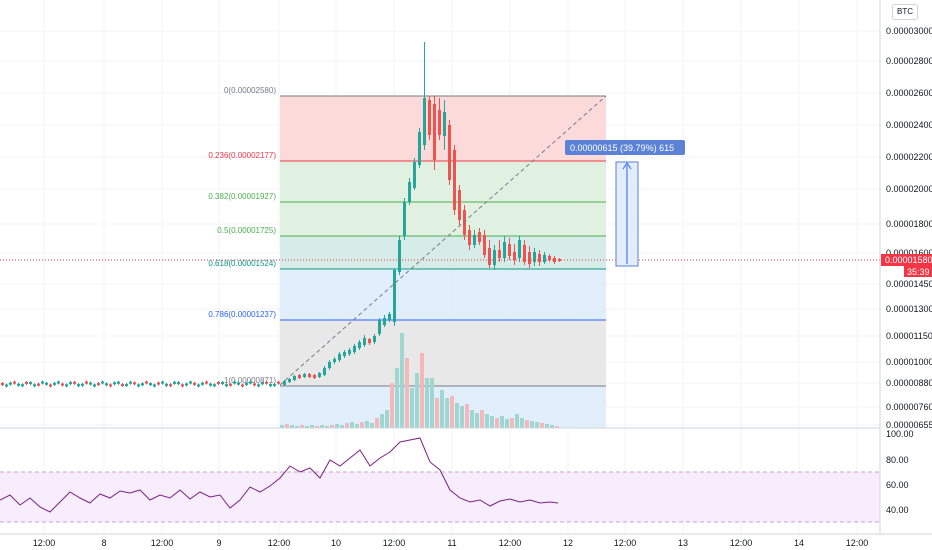 The height and width of the screenshot is (550, 932). I want to click on price-tick-label: 0.00001600, so click(909, 253).